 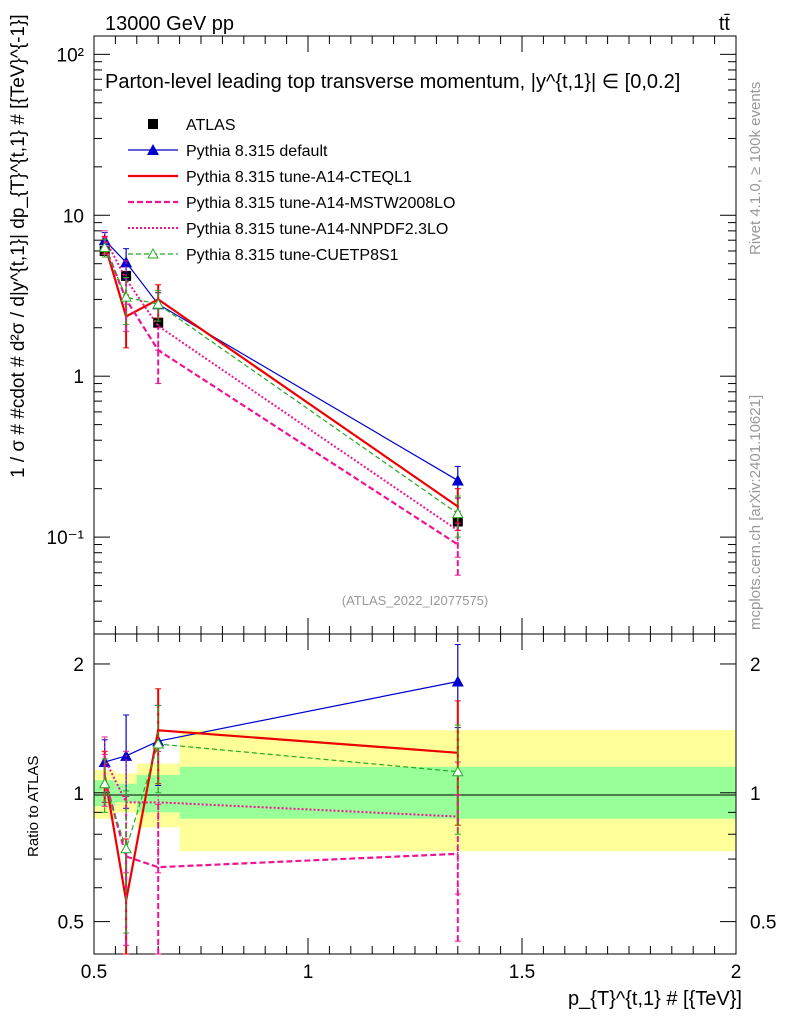 What do you see at coordinates (78, 794) in the screenshot?
I see `ratio-y-tick-label-left: 1` at bounding box center [78, 794].